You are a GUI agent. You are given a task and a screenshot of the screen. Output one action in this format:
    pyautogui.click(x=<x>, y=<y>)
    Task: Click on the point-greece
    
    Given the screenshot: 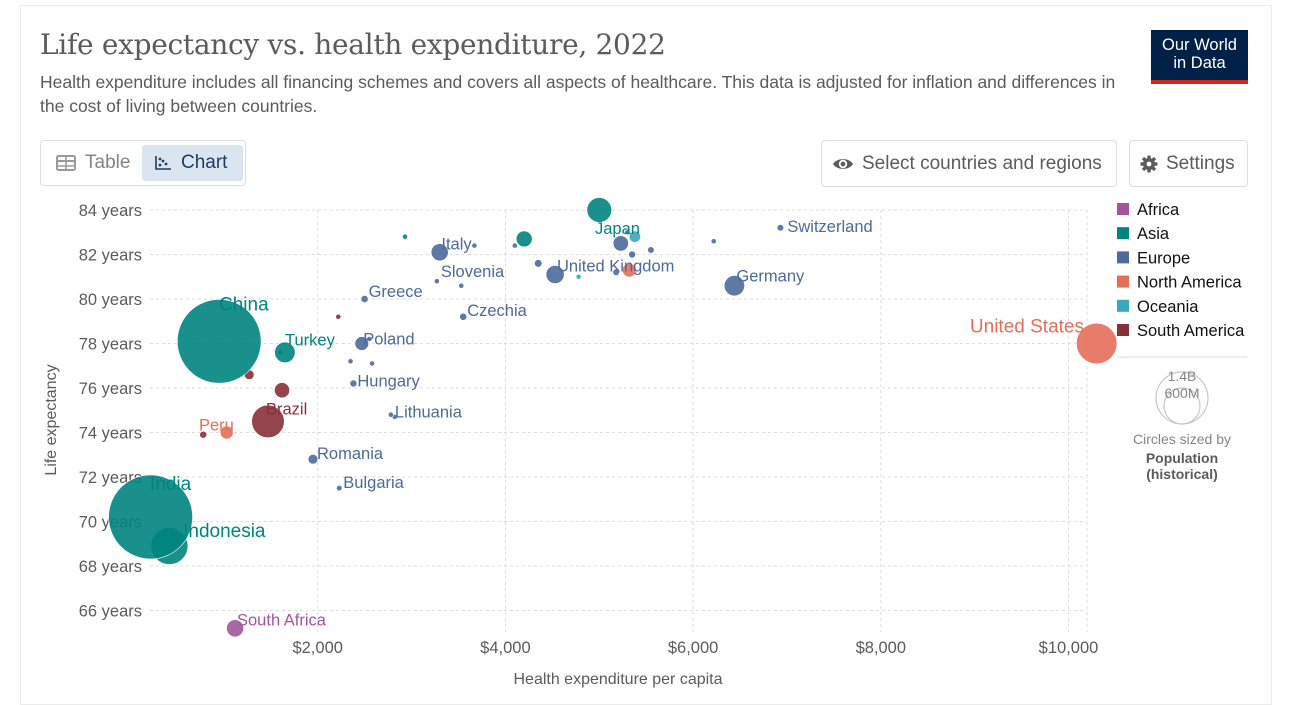 What is the action you would take?
    pyautogui.click(x=364, y=299)
    